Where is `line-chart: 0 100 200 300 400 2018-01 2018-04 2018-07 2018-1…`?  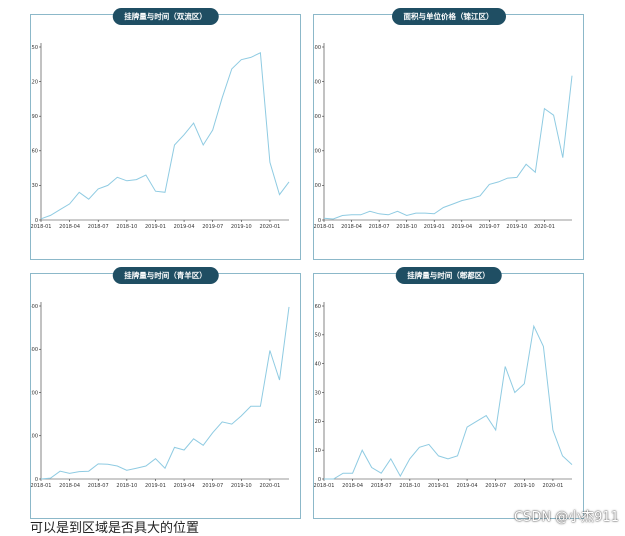 line-chart: 0 100 200 300 400 2018-01 2018-04 2018-07 2018-1… is located at coordinates (160, 395).